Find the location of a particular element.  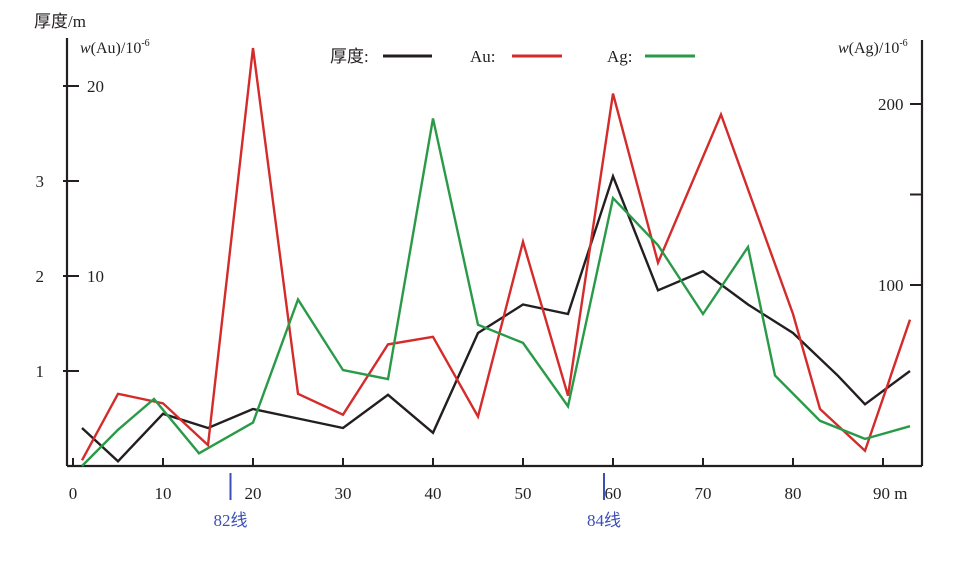

au-tick-label: 20 is located at coordinates (95, 86).